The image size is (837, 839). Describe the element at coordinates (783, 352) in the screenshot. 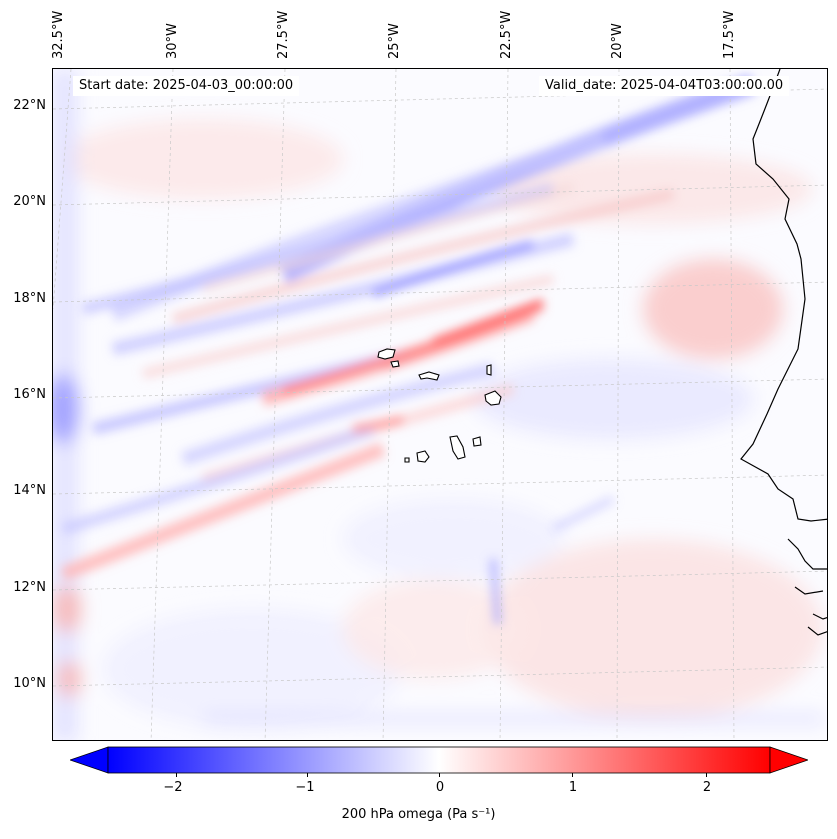

I see `coastline` at that location.